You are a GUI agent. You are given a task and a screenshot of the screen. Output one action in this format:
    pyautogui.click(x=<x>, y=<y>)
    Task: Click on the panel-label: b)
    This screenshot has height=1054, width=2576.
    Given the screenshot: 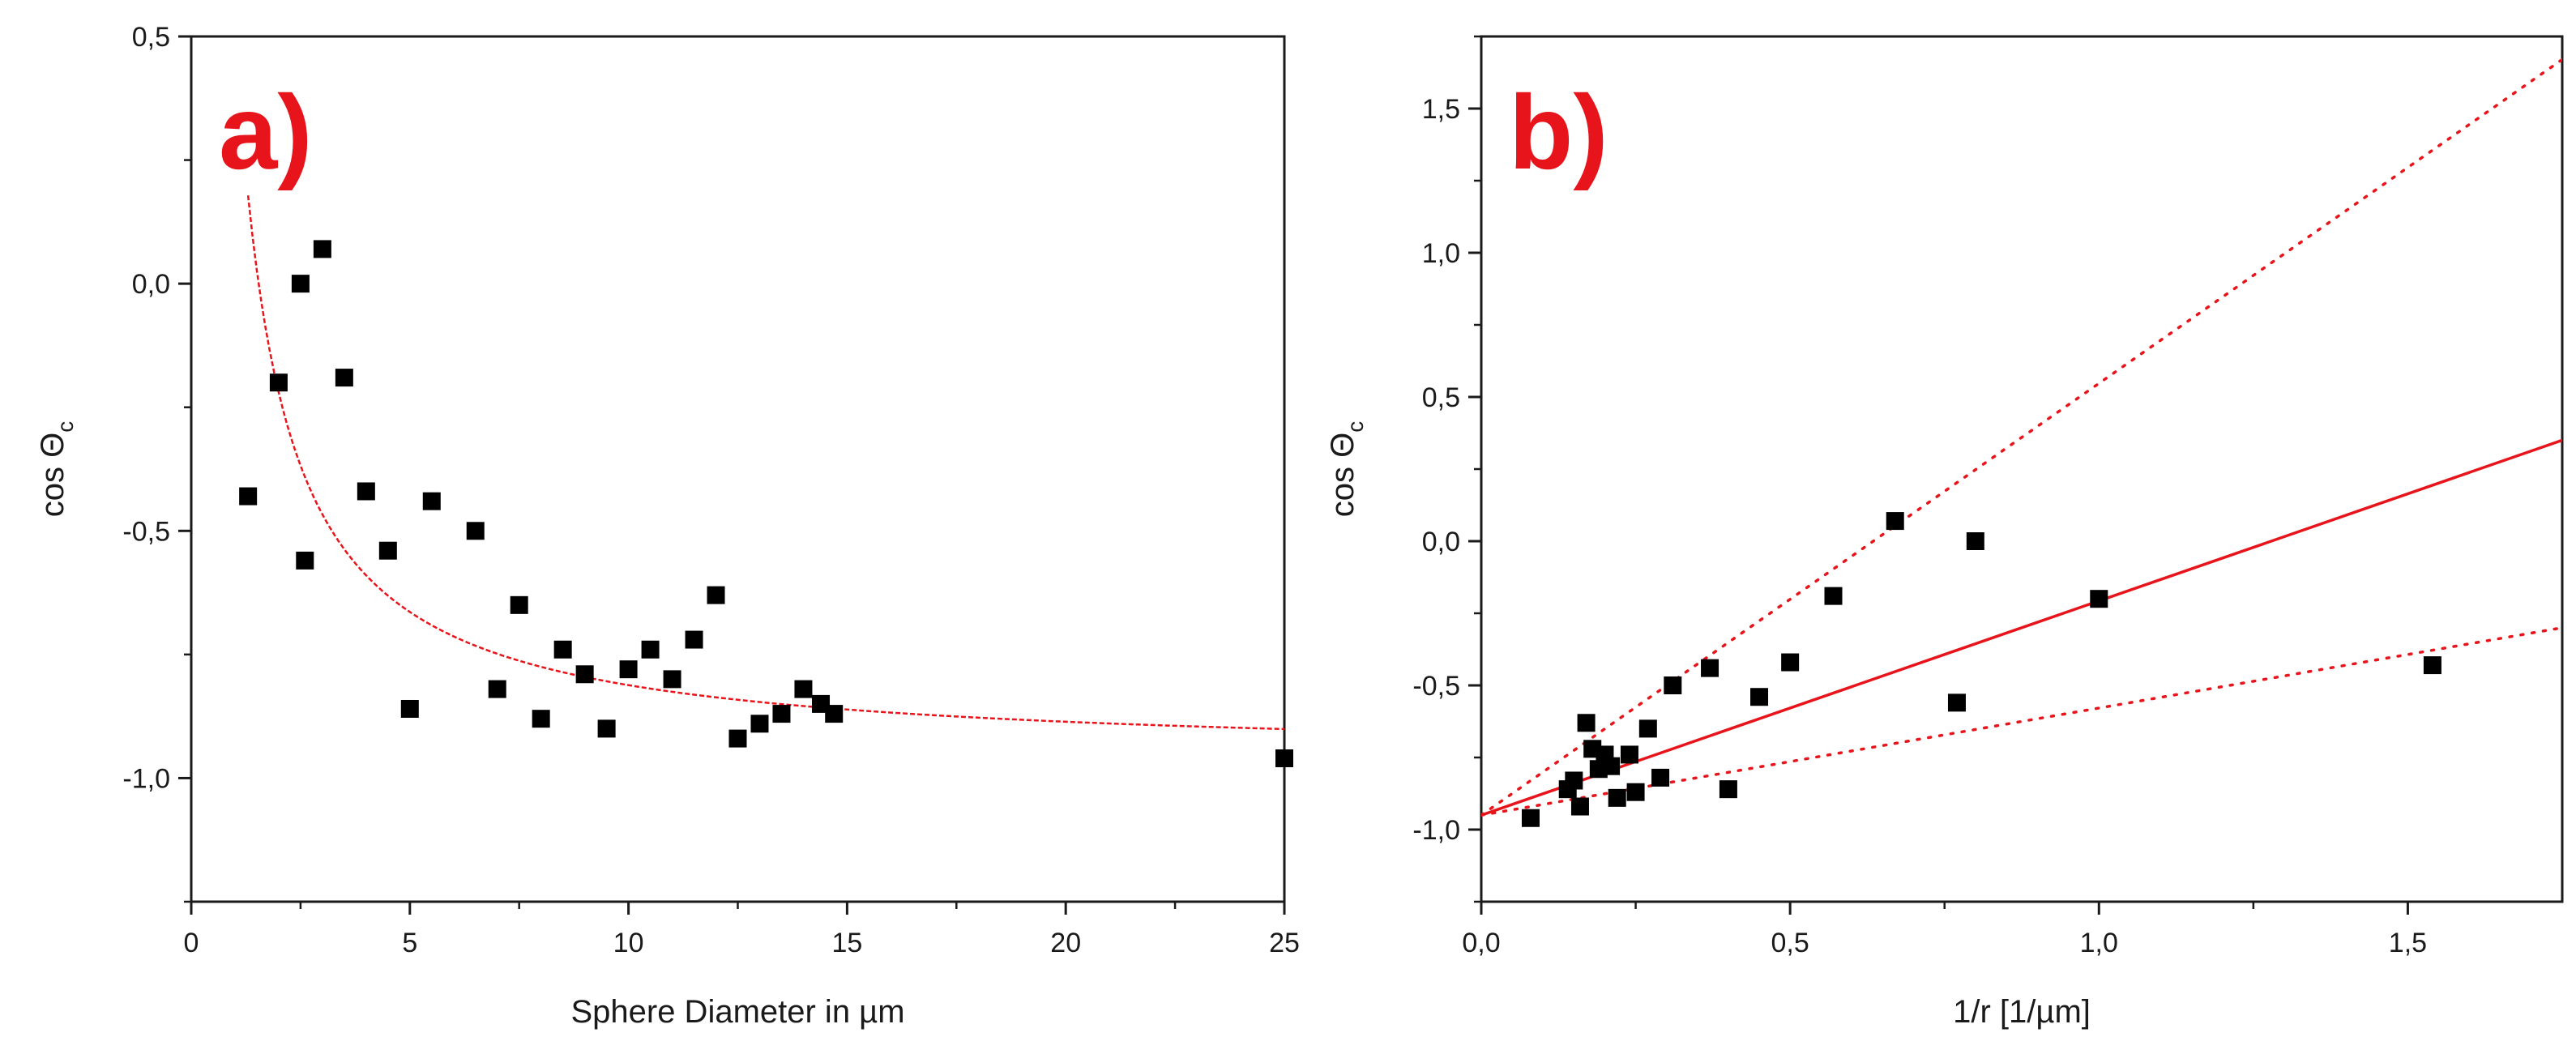 What is the action you would take?
    pyautogui.click(x=1558, y=132)
    